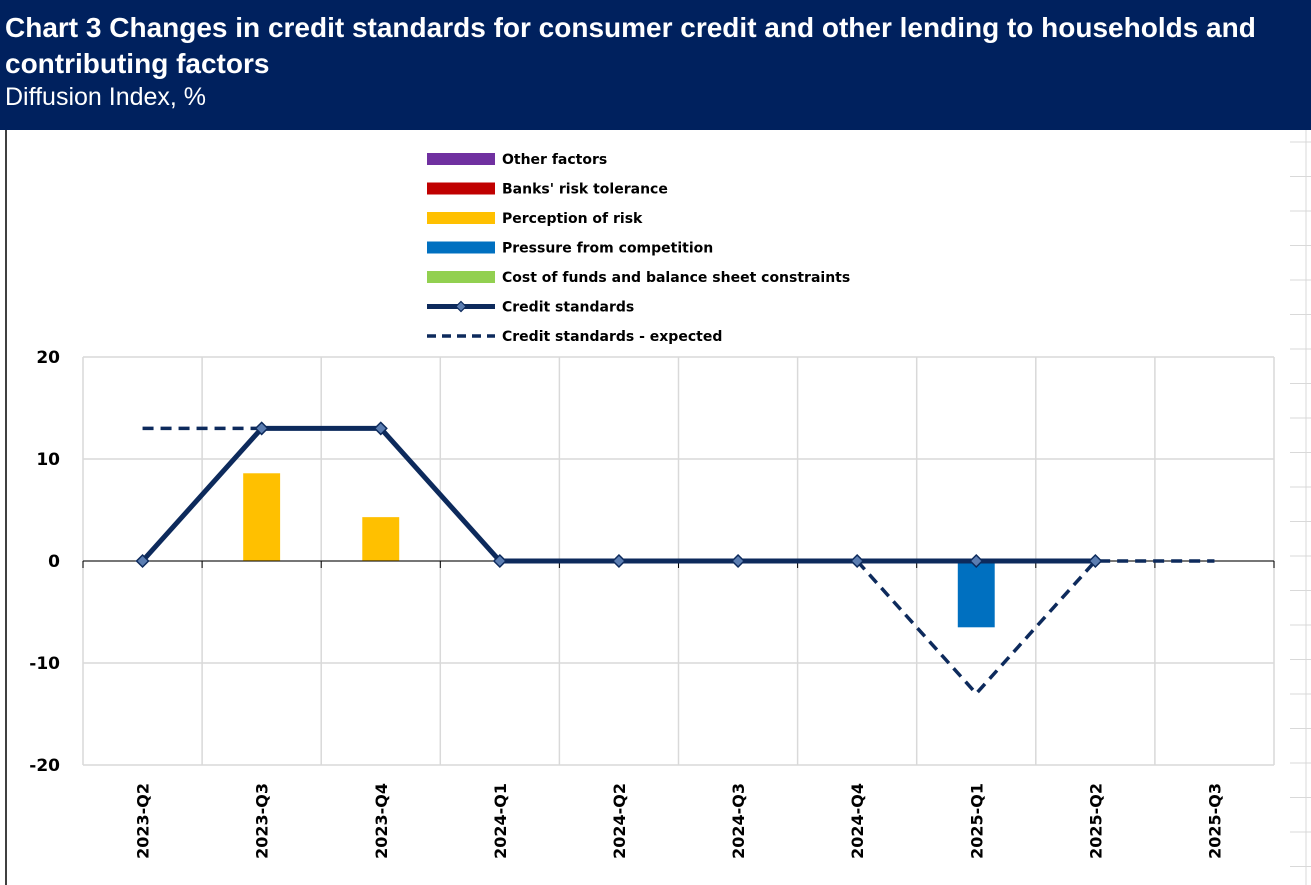 The image size is (1311, 885). What do you see at coordinates (568, 308) in the screenshot?
I see `legend-label: Credit standards` at bounding box center [568, 308].